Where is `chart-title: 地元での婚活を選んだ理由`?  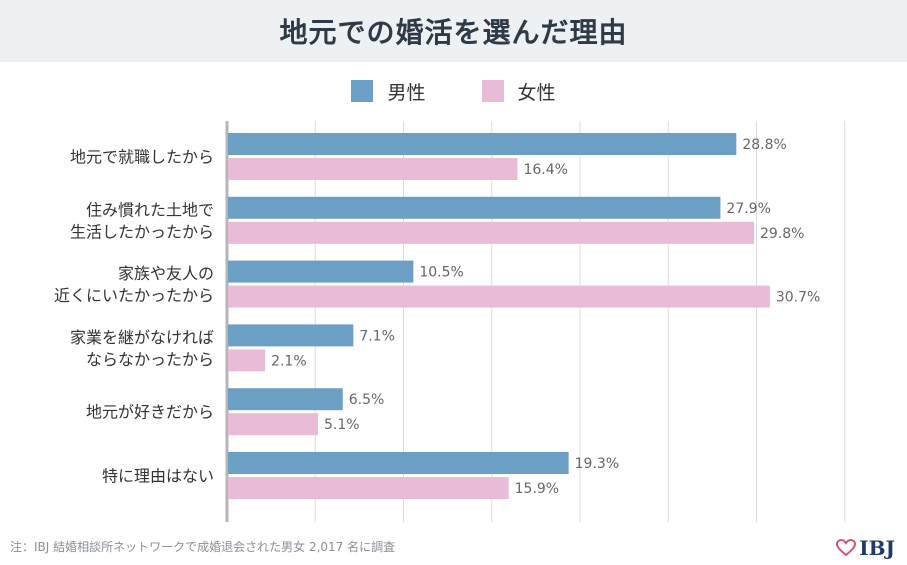 chart-title: 地元での婚活を選んだ理由 is located at coordinates (453, 32).